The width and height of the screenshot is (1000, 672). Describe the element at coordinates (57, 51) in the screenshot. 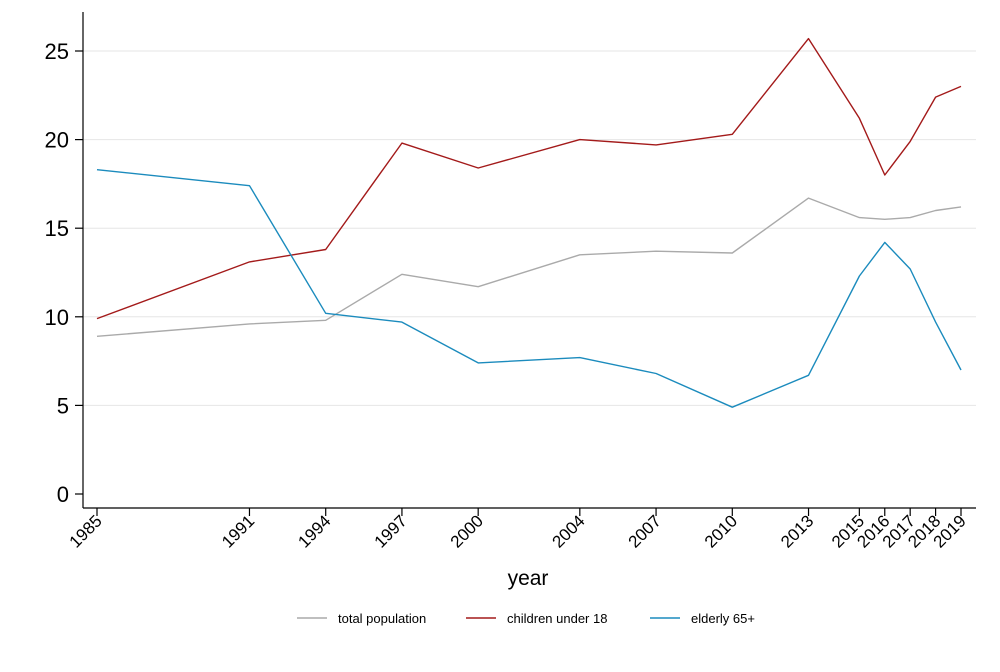

I see `y-tick-label: 25` at that location.